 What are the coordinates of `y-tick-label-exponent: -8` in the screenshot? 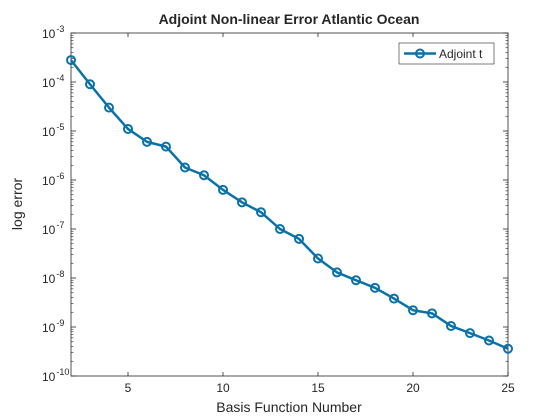 It's located at (60, 274).